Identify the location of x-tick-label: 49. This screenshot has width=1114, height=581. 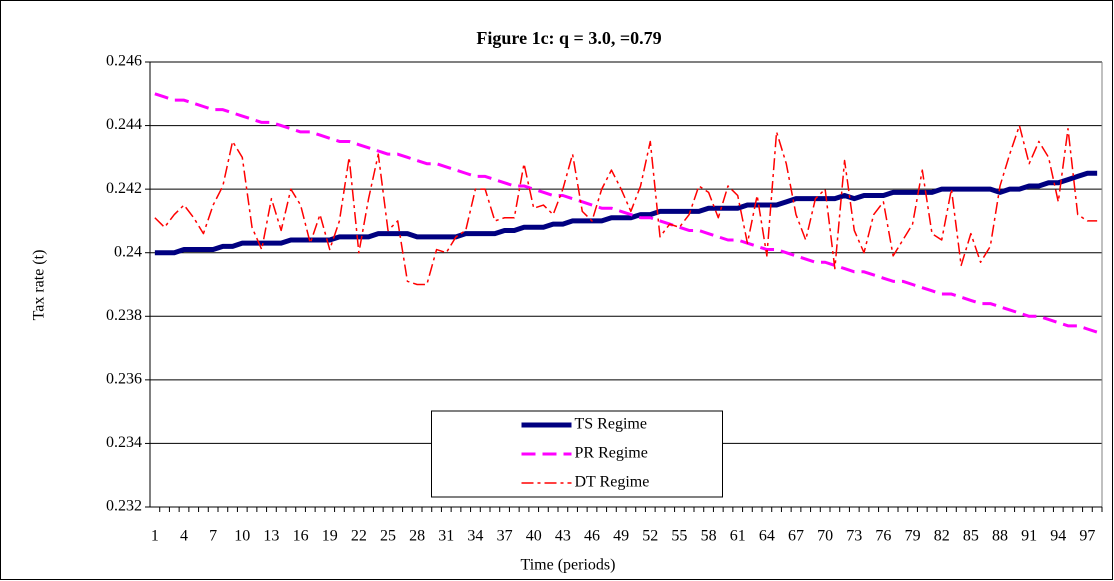
(621, 536).